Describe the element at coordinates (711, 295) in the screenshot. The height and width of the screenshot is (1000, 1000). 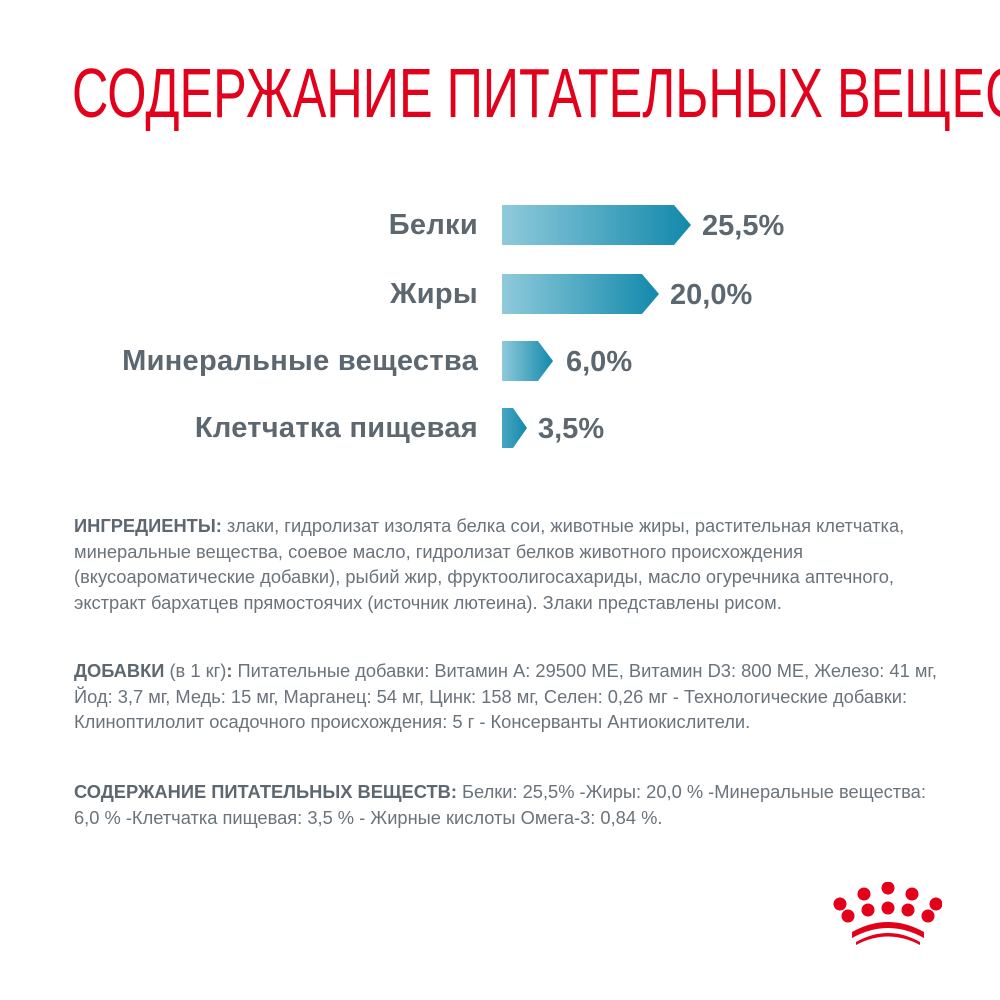
I see `bar-value: 20,0%` at that location.